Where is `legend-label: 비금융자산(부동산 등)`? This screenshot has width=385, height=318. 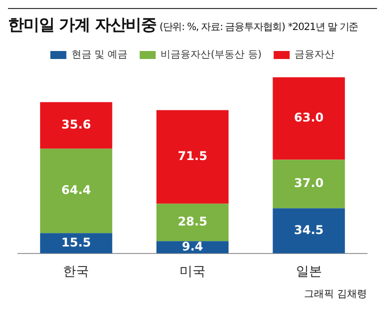
legend-label: 비금융자산(부동산 등) is located at coordinates (211, 55).